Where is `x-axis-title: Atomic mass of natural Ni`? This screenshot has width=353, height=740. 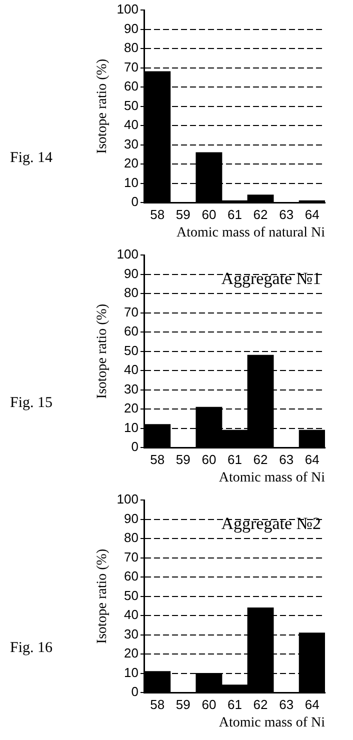 x-axis-title: Atomic mass of natural Ni is located at coordinates (251, 232).